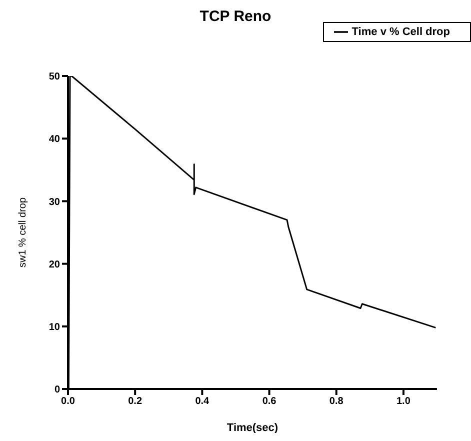  I want to click on x-tick-label: 0.8, so click(336, 402).